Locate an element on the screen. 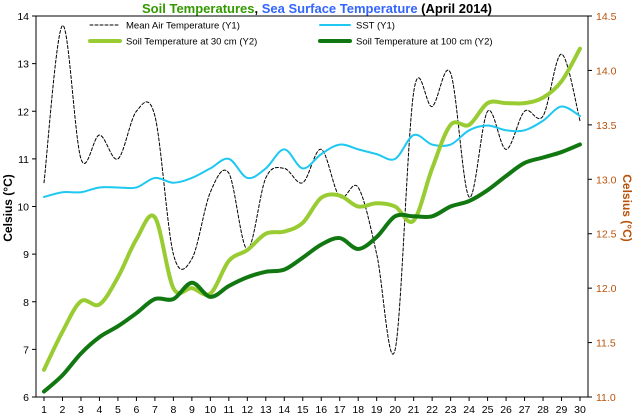  x-tick-label: 23 is located at coordinates (451, 410).